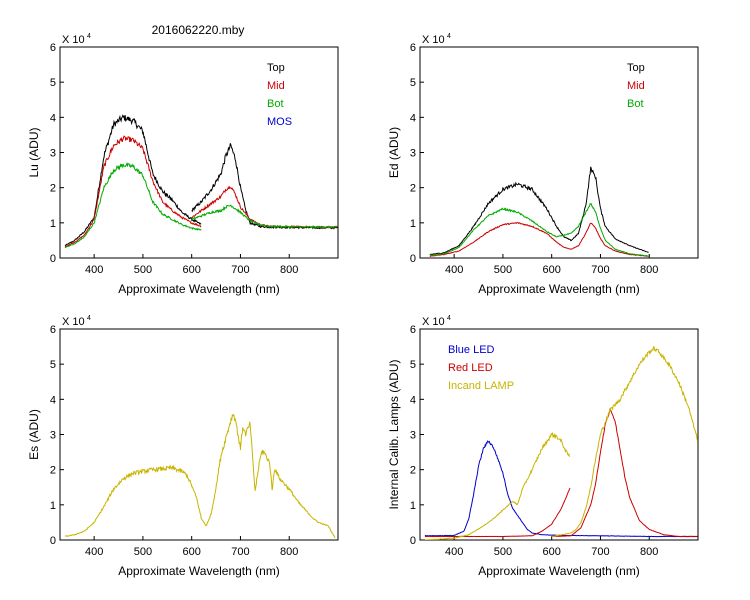  What do you see at coordinates (53, 259) in the screenshot?
I see `lu-ytick-label: 0` at bounding box center [53, 259].